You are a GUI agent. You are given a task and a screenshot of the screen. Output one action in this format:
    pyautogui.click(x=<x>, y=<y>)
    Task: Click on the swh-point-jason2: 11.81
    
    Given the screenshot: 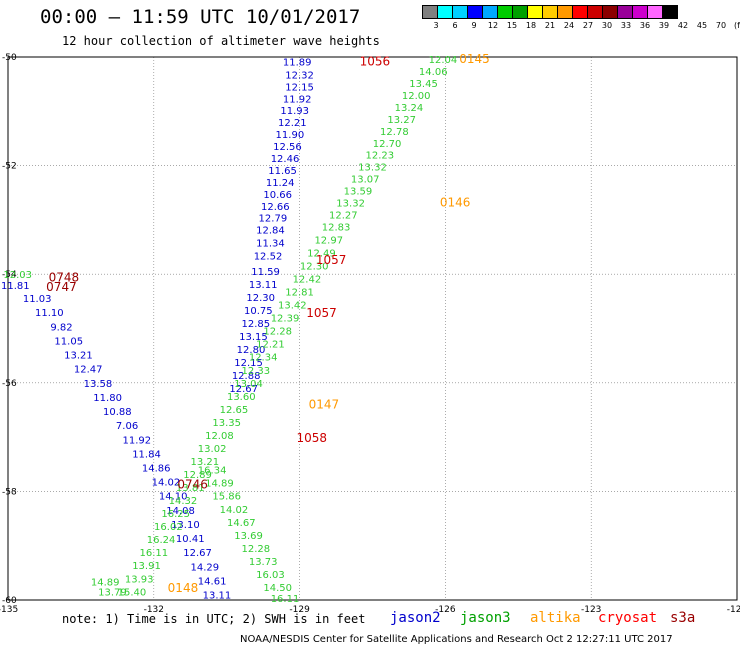 What is the action you would take?
    pyautogui.click(x=15, y=286)
    